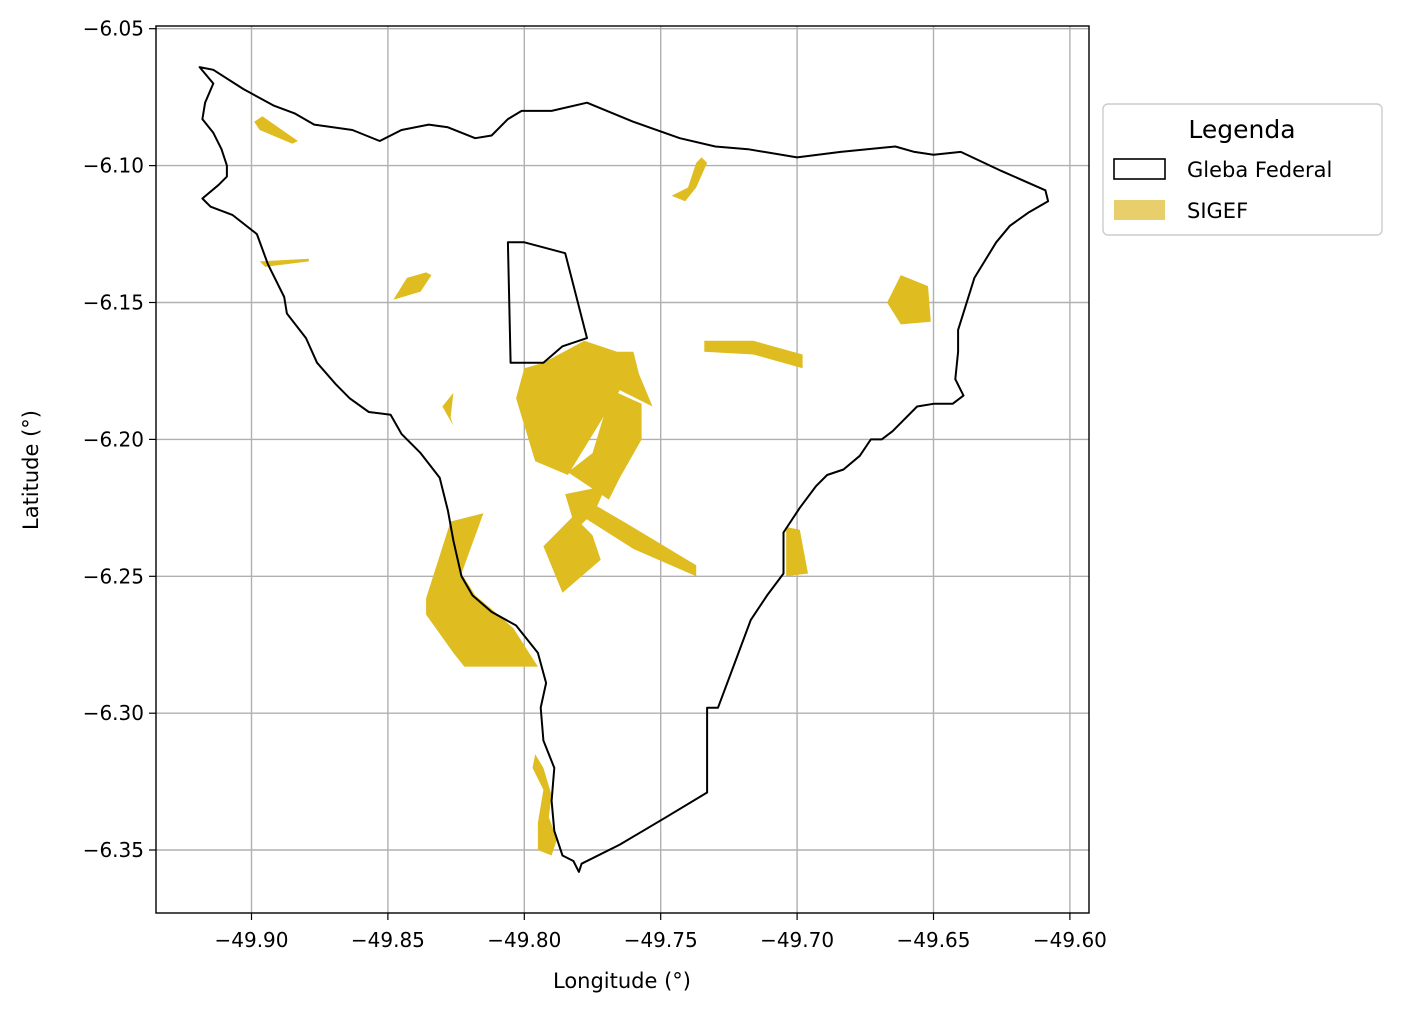  What do you see at coordinates (1217, 211) in the screenshot?
I see `legend-label-sigef: SIGEF` at bounding box center [1217, 211].